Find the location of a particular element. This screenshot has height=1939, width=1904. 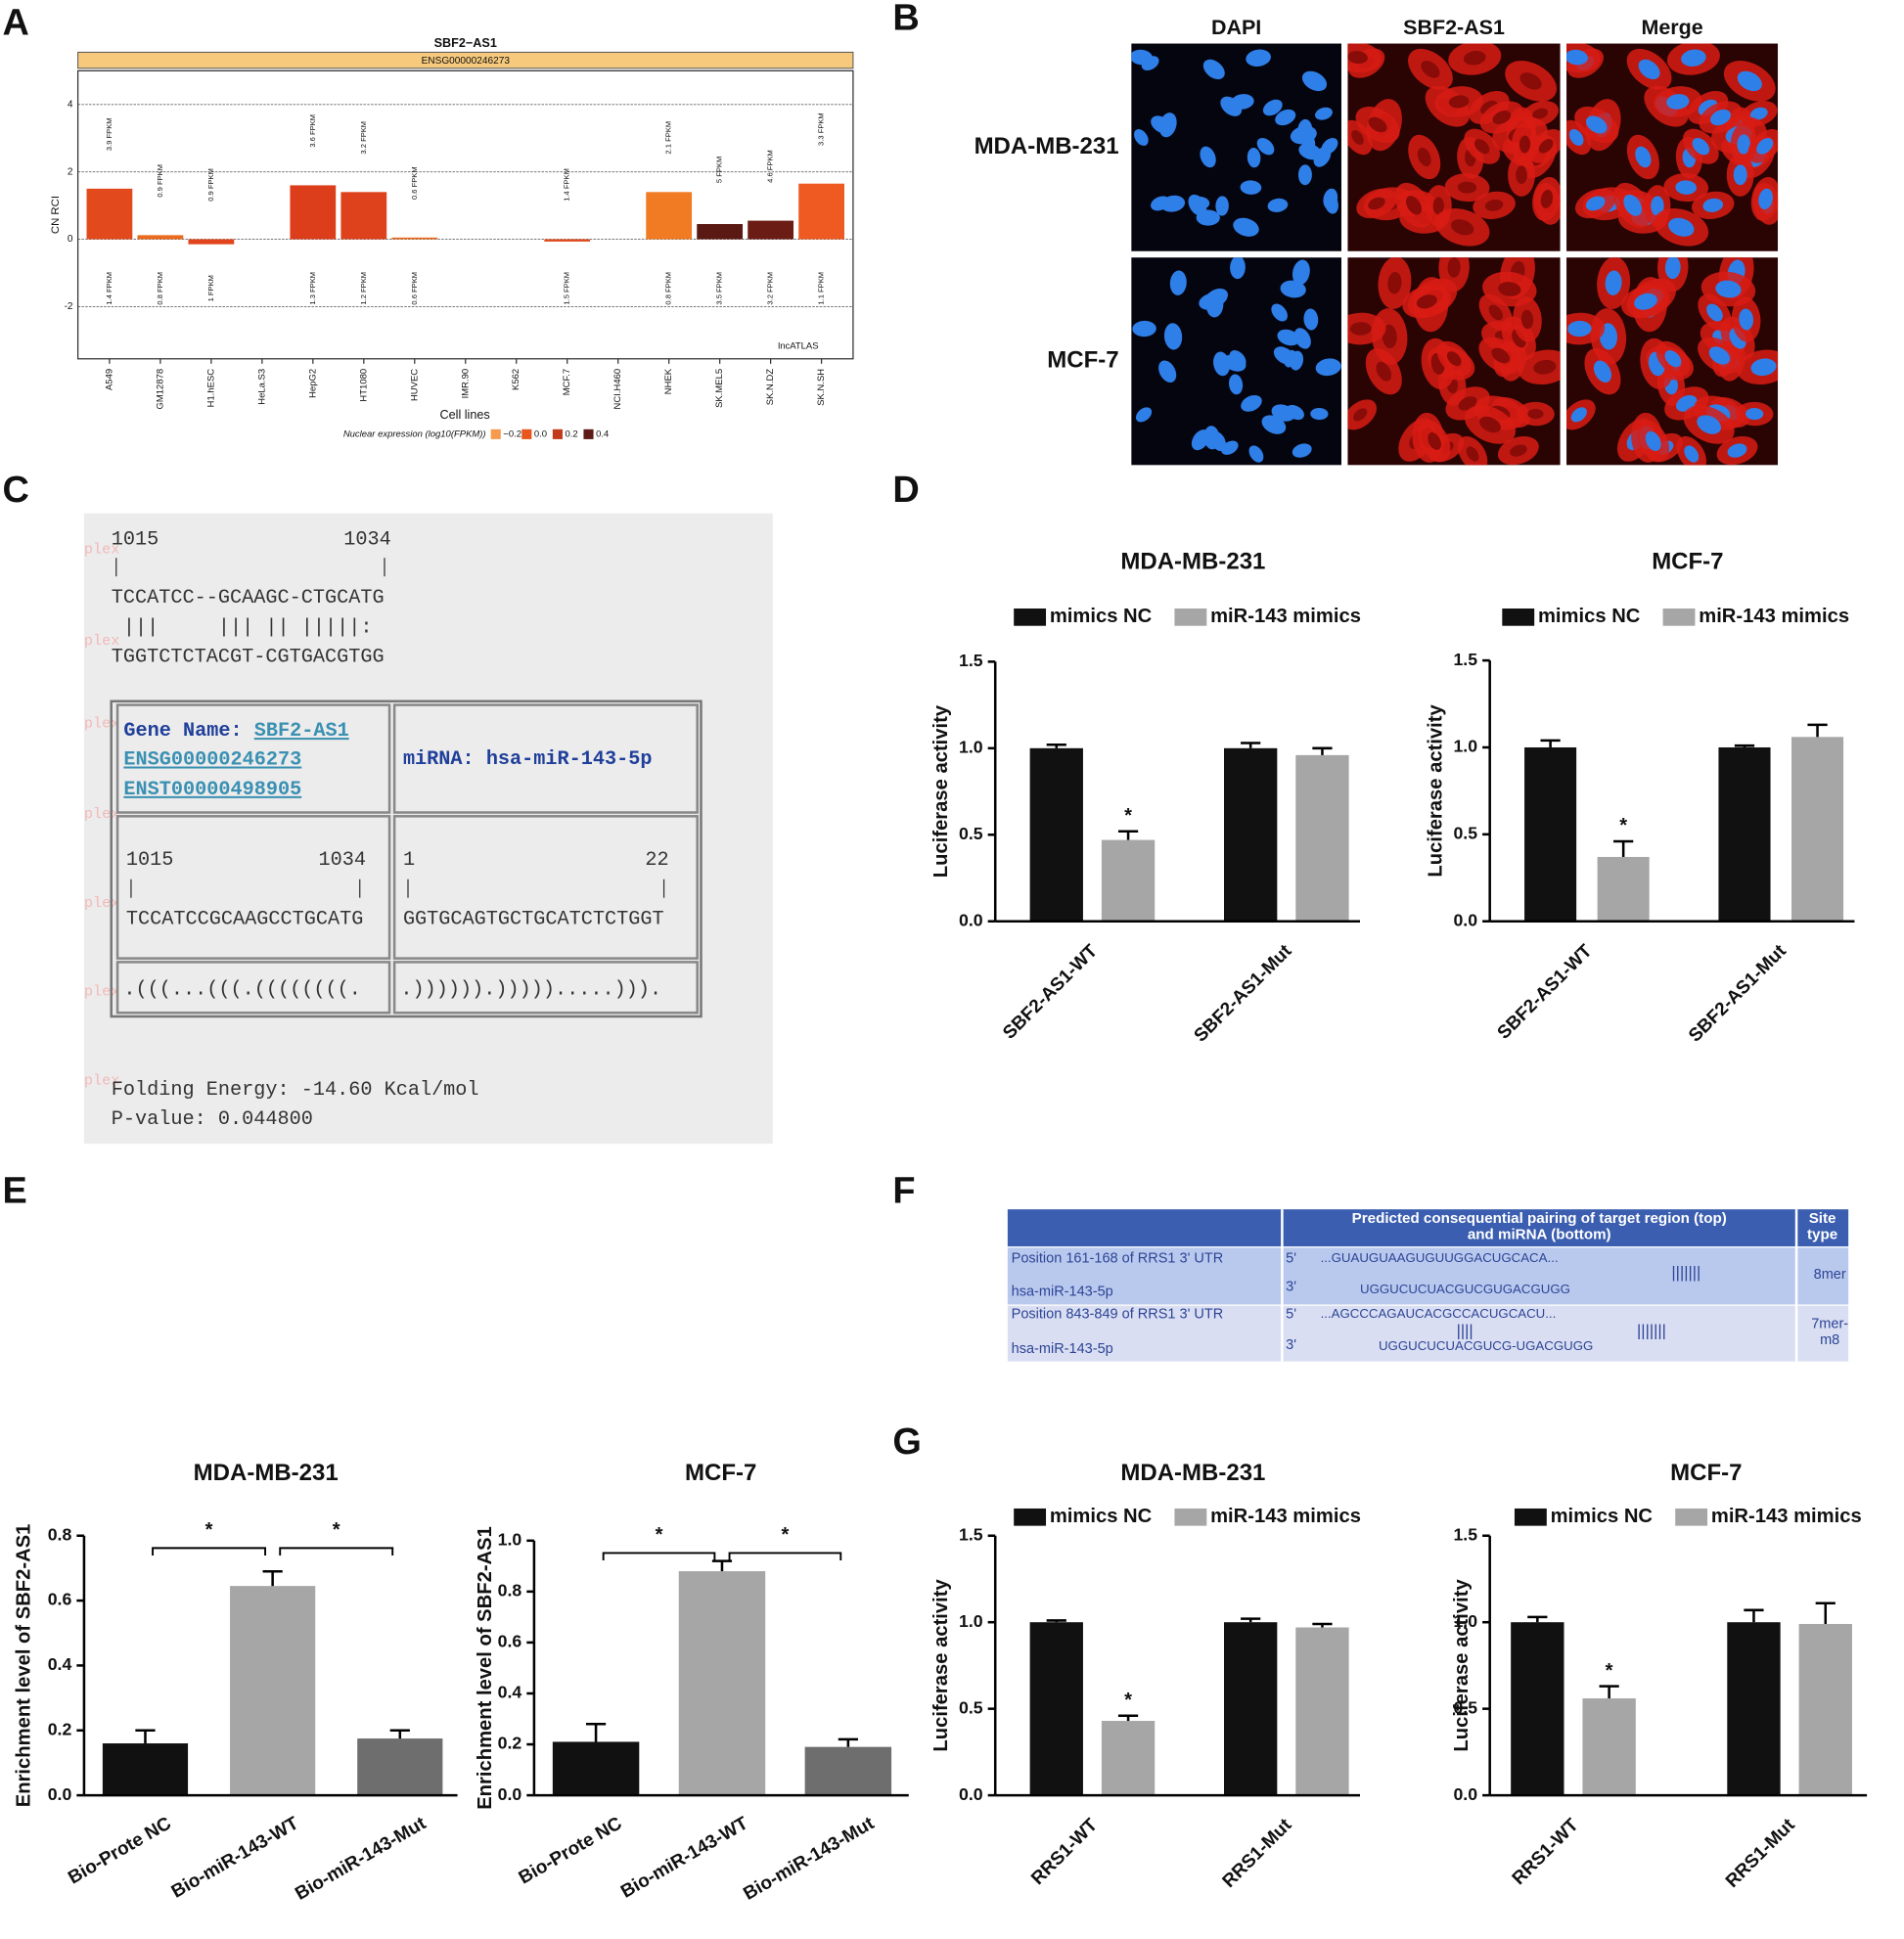

p-value: P-value: 0.044800 is located at coordinates (212, 1119).